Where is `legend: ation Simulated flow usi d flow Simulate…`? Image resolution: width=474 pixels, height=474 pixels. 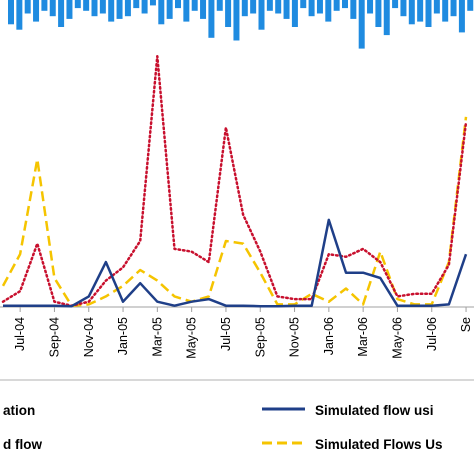
legend: ation Simulated flow usi d flow Simulate… is located at coordinates (223, 427).